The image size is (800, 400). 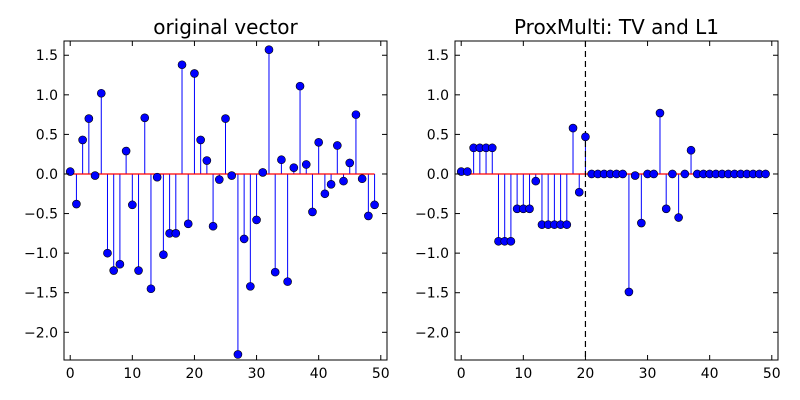 What do you see at coordinates (225, 27) in the screenshot?
I see `chart-title: original vector` at bounding box center [225, 27].